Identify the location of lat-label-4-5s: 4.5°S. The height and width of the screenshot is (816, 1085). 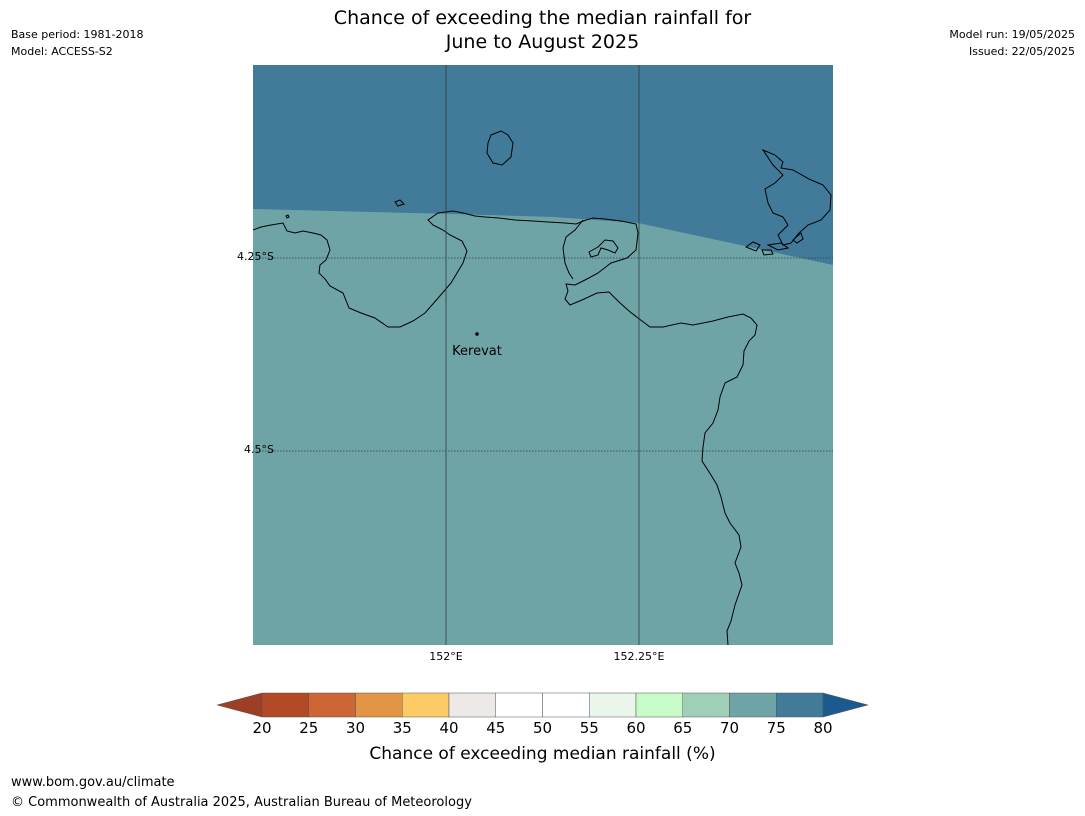
(259, 449).